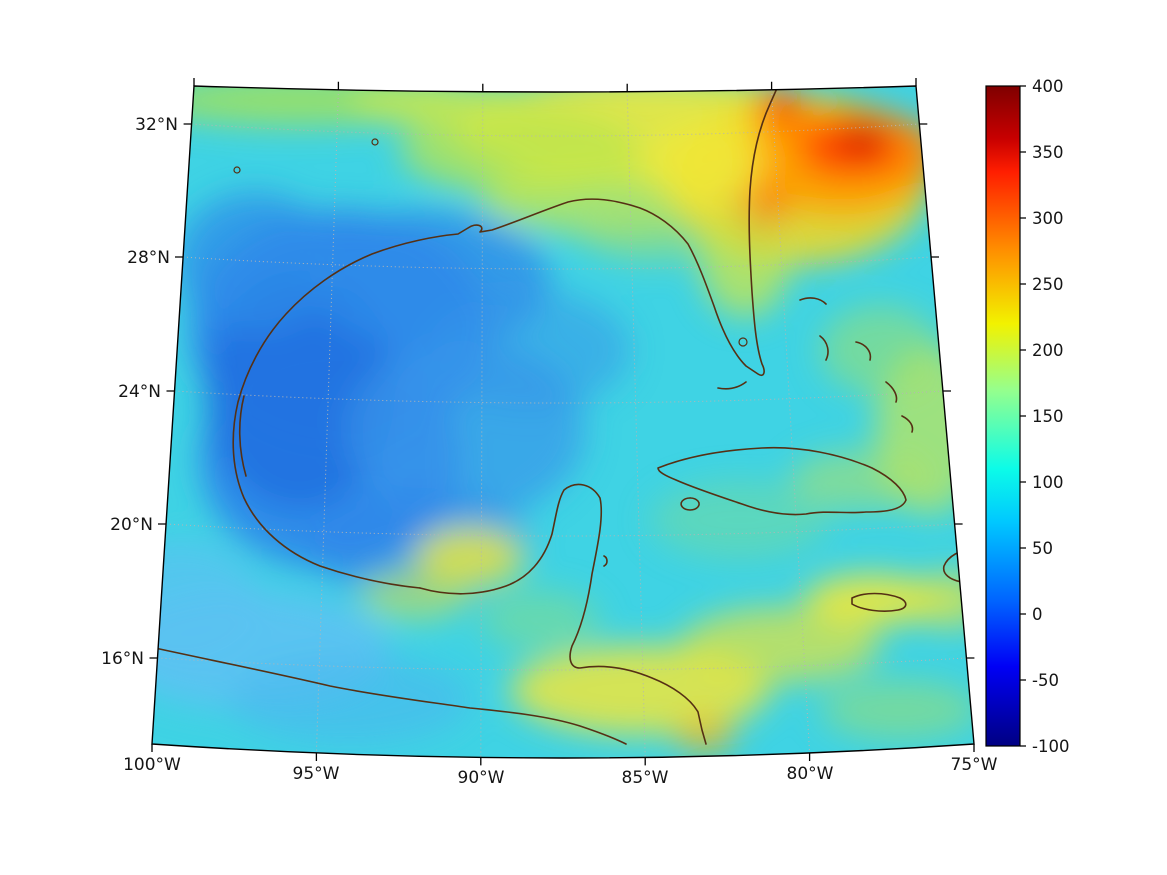 This screenshot has width=1167, height=875. What do you see at coordinates (122, 659) in the screenshot?
I see `lat-tick-label: 16°N` at bounding box center [122, 659].